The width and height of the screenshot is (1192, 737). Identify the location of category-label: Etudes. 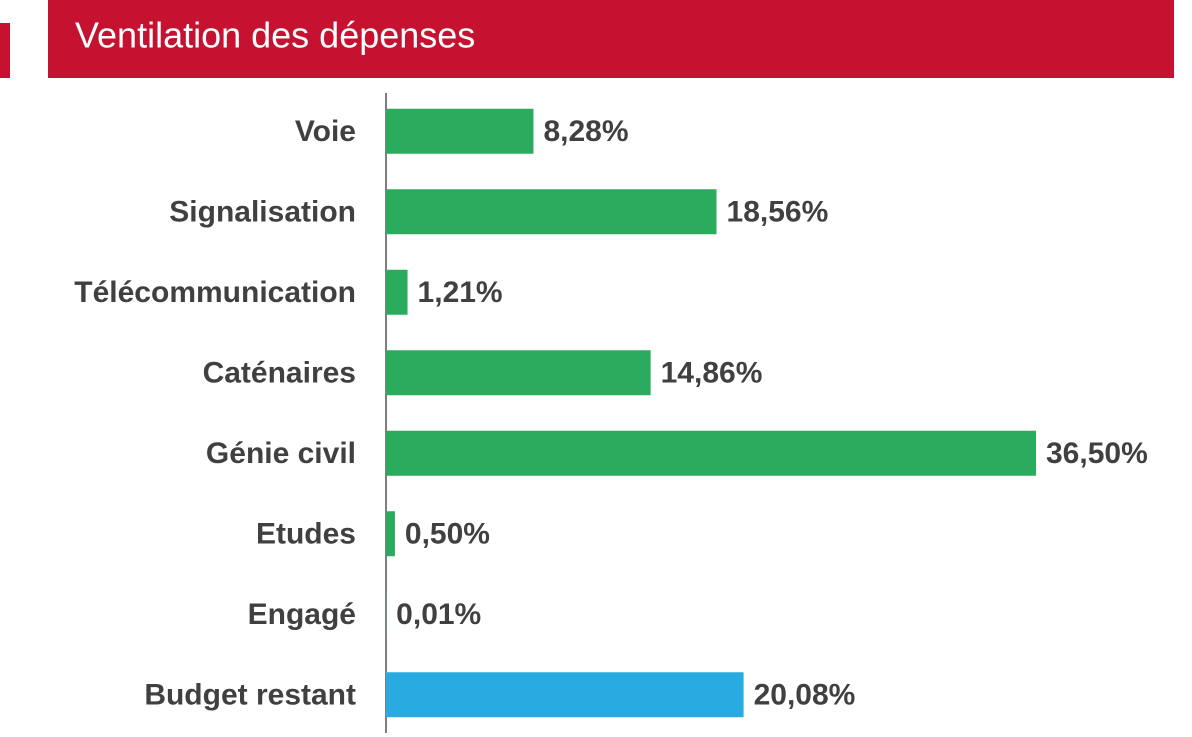
(306, 534).